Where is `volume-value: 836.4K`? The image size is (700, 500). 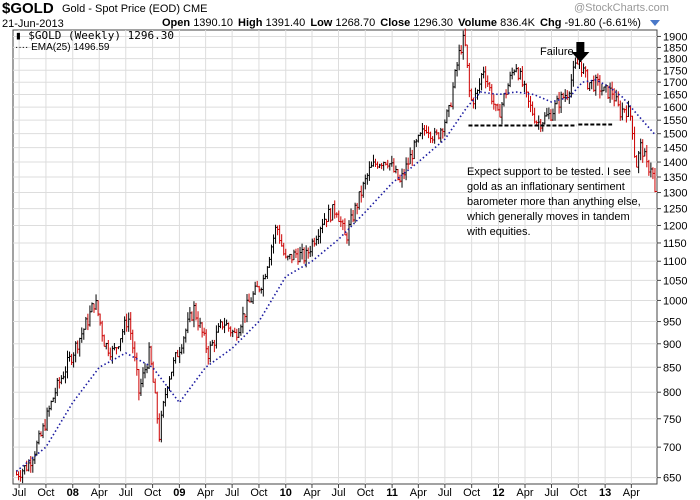 volume-value: 836.4K is located at coordinates (517, 23).